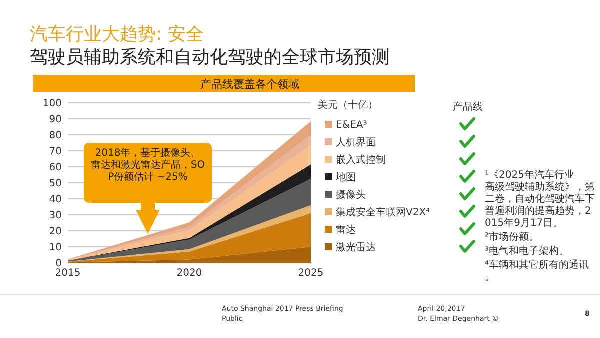 The width and height of the screenshot is (600, 338). Describe the element at coordinates (148, 188) in the screenshot. I see `callout: 2018年，基于摄像头、雷达和激光雷达产品，SOP份额估计 ~25%` at that location.